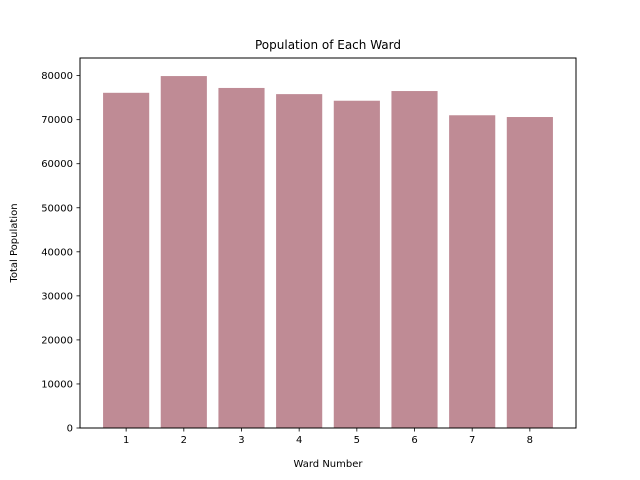 This screenshot has width=640, height=480. Describe the element at coordinates (57, 164) in the screenshot. I see `y-tick-label: 60000` at that location.